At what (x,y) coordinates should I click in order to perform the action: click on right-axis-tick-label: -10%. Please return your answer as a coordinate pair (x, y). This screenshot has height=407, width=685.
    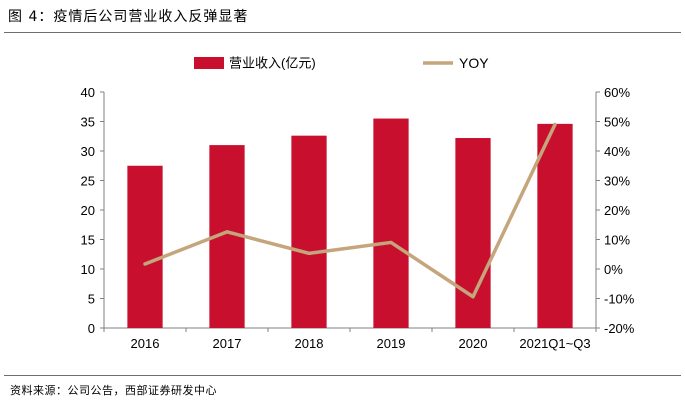
    Looking at the image, I should click on (619, 299).